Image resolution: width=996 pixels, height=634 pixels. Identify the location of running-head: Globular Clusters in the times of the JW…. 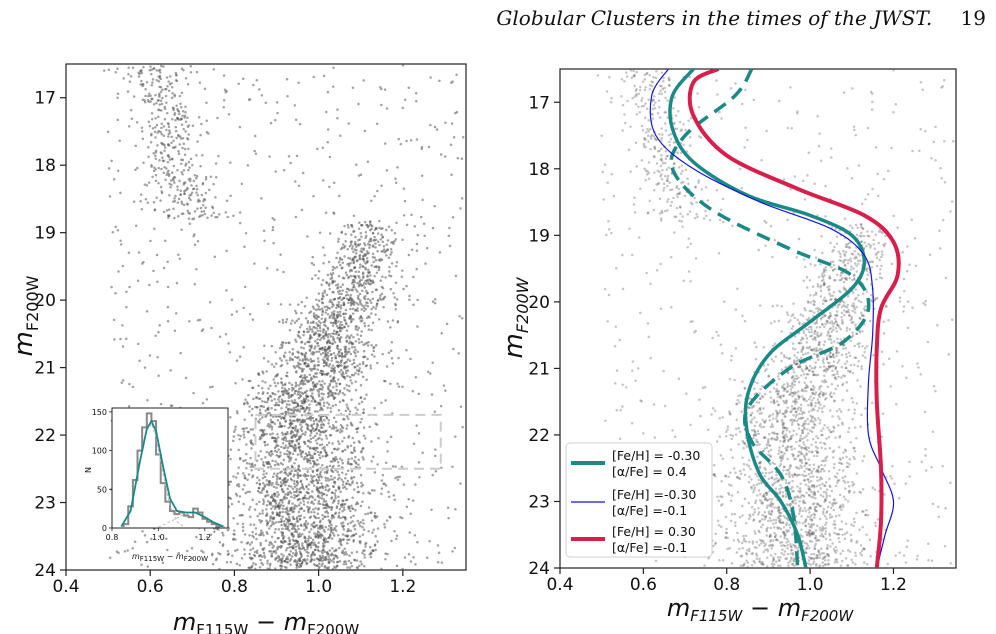
(741, 18).